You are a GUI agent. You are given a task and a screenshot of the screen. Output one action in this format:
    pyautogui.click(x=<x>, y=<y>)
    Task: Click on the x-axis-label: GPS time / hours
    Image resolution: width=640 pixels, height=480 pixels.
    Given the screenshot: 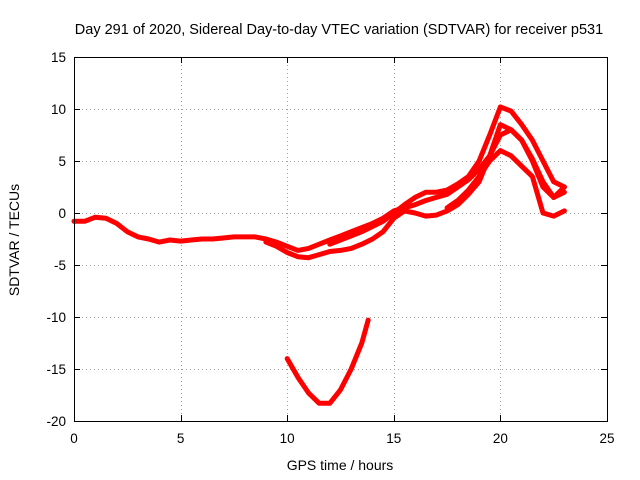 What is the action you would take?
    pyautogui.click(x=340, y=465)
    